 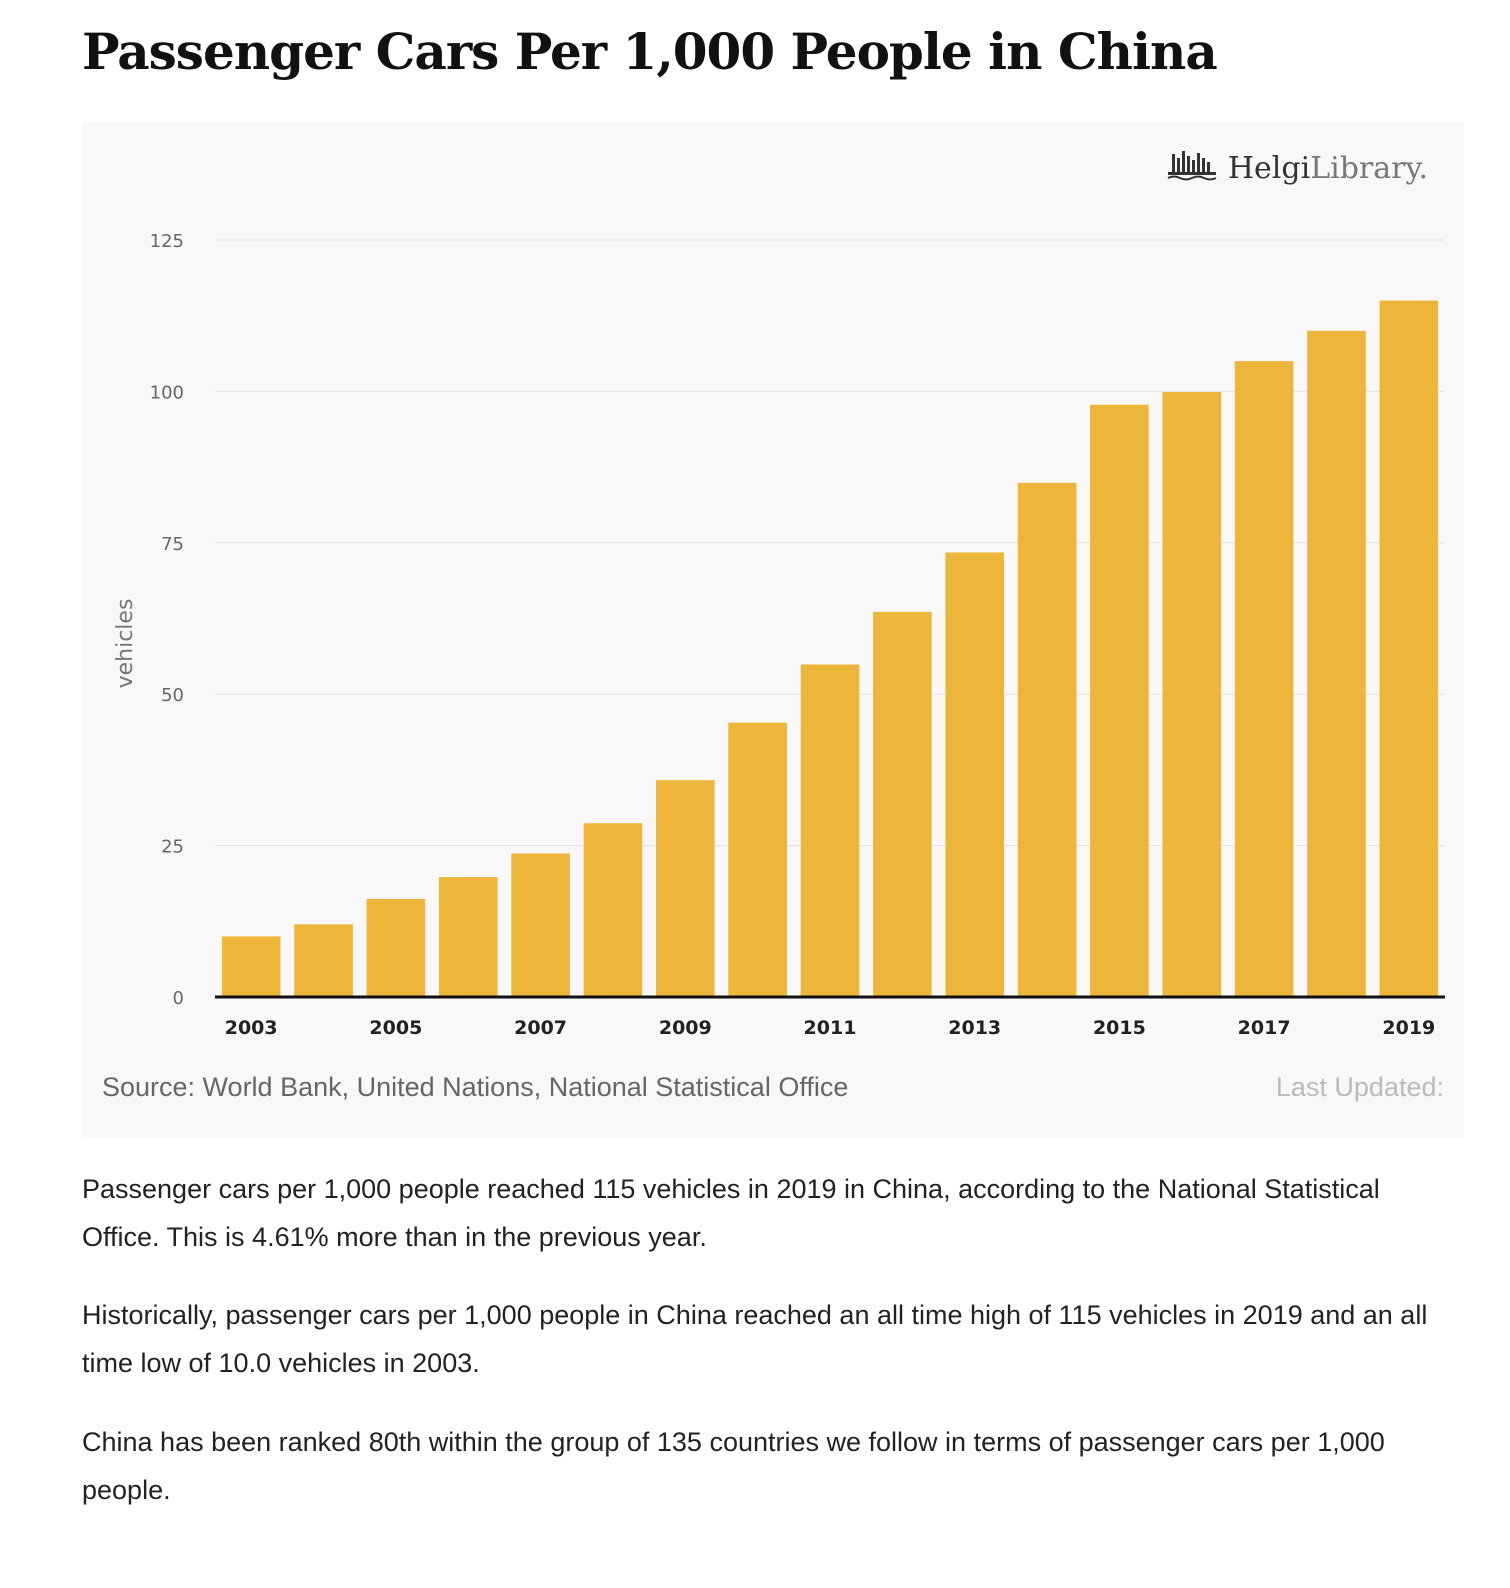 I want to click on bar-2011, so click(x=830, y=830).